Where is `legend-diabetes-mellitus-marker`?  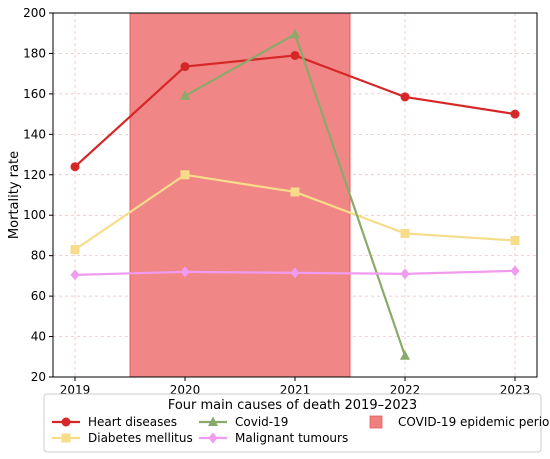 legend-diabetes-mellitus-marker is located at coordinates (66, 438).